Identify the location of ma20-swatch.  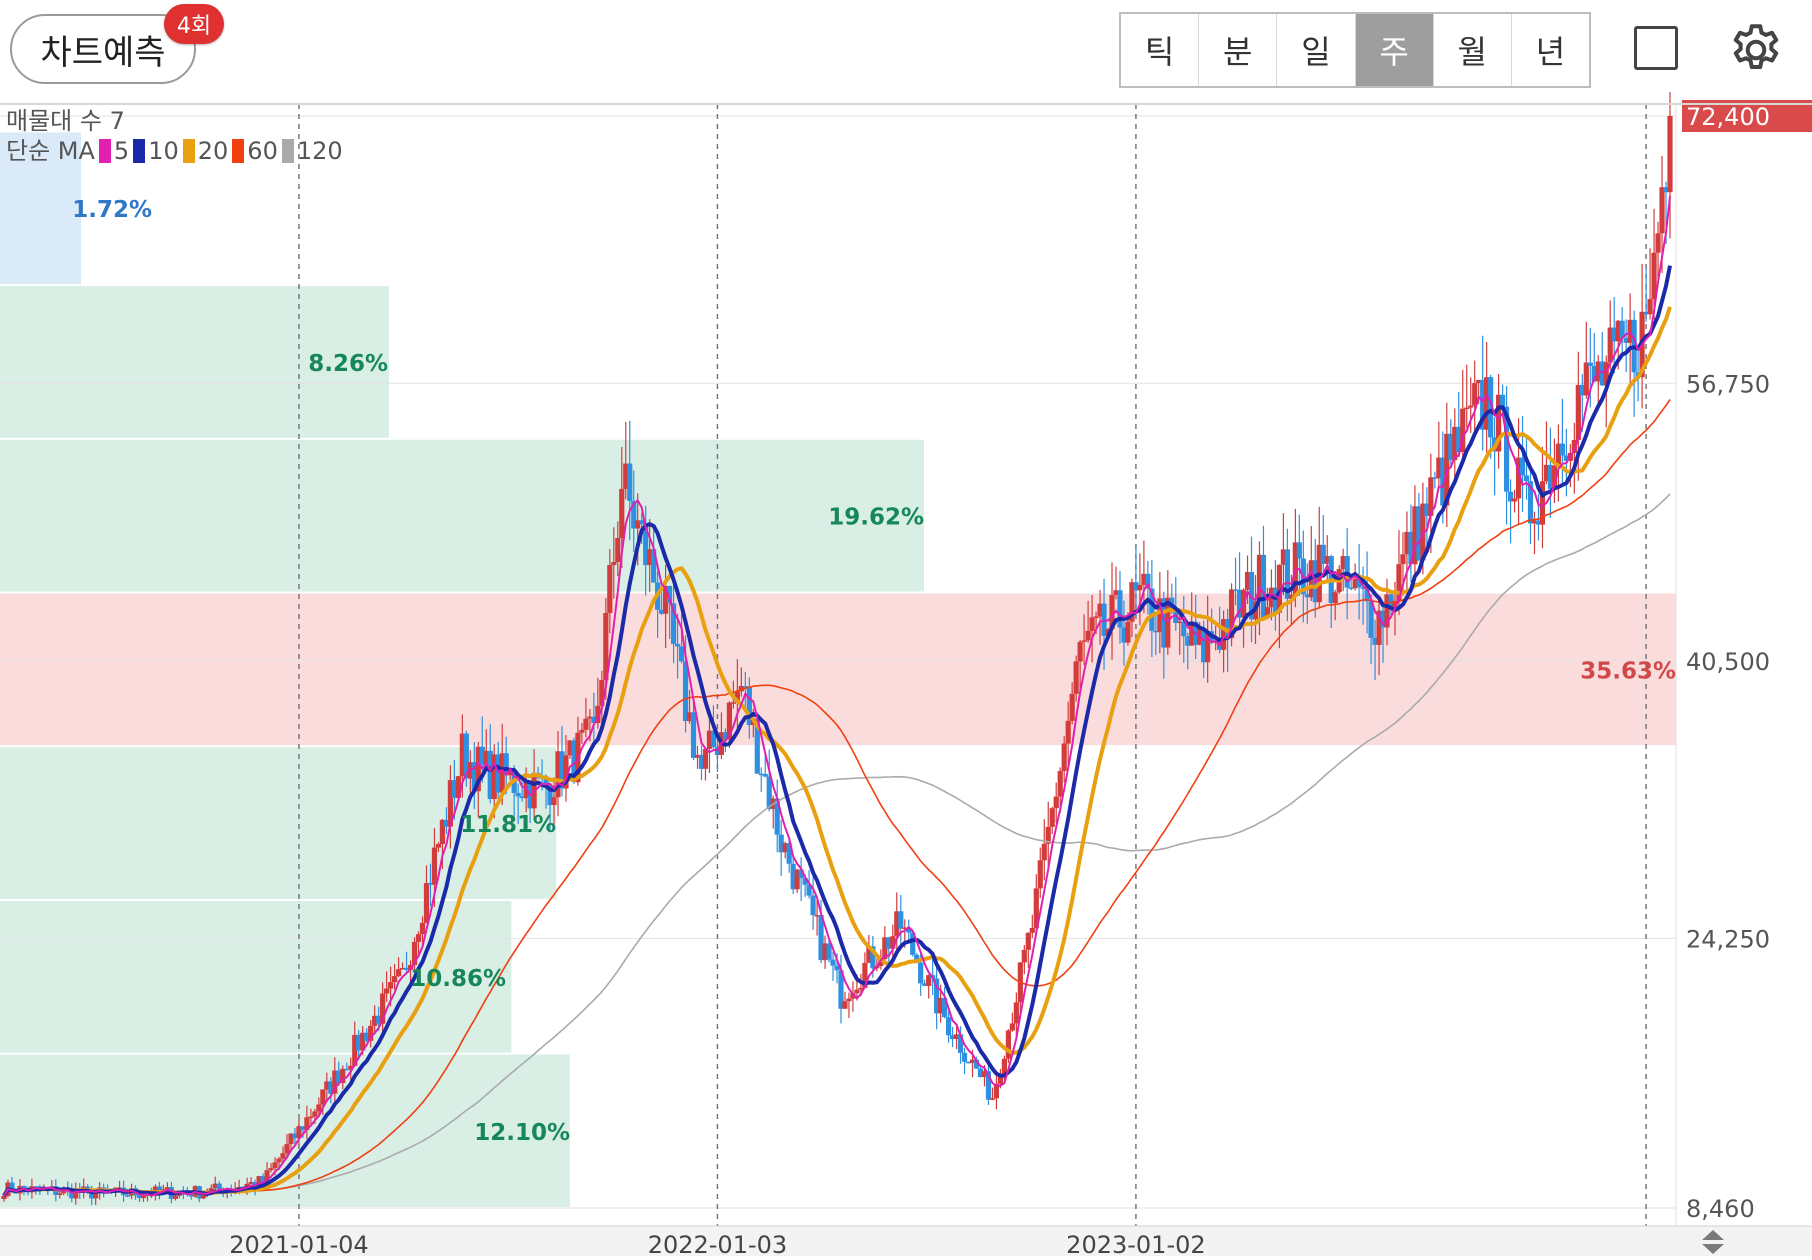
(188, 151).